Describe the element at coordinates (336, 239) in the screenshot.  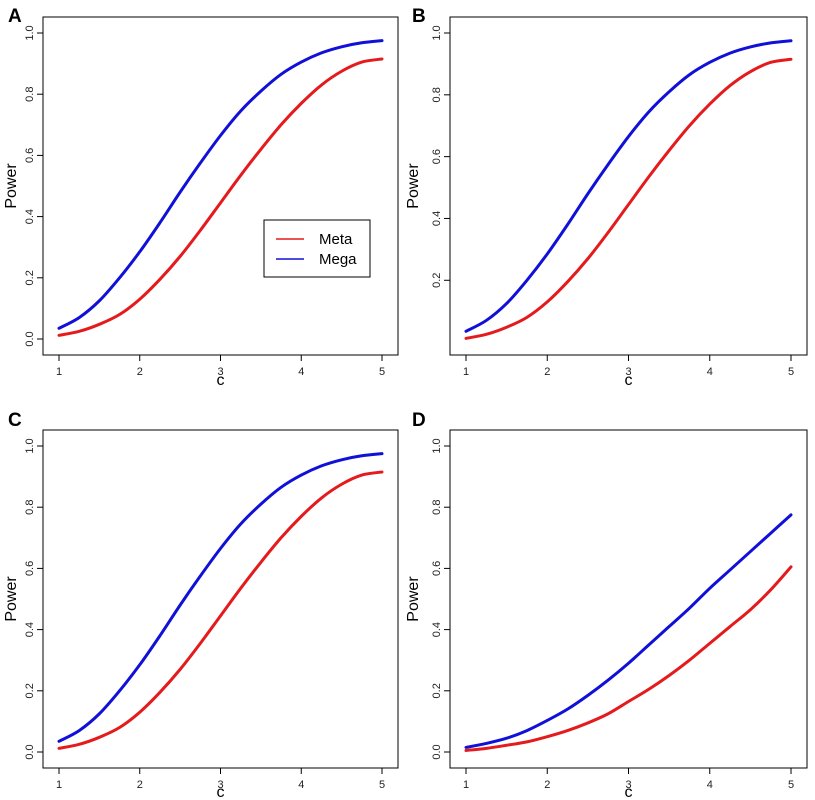
I see `legend-label-meta: Meta` at that location.